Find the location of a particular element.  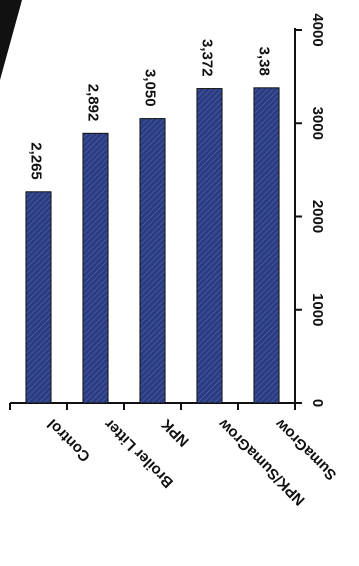

x-tick-label: Control is located at coordinates (69, 440).